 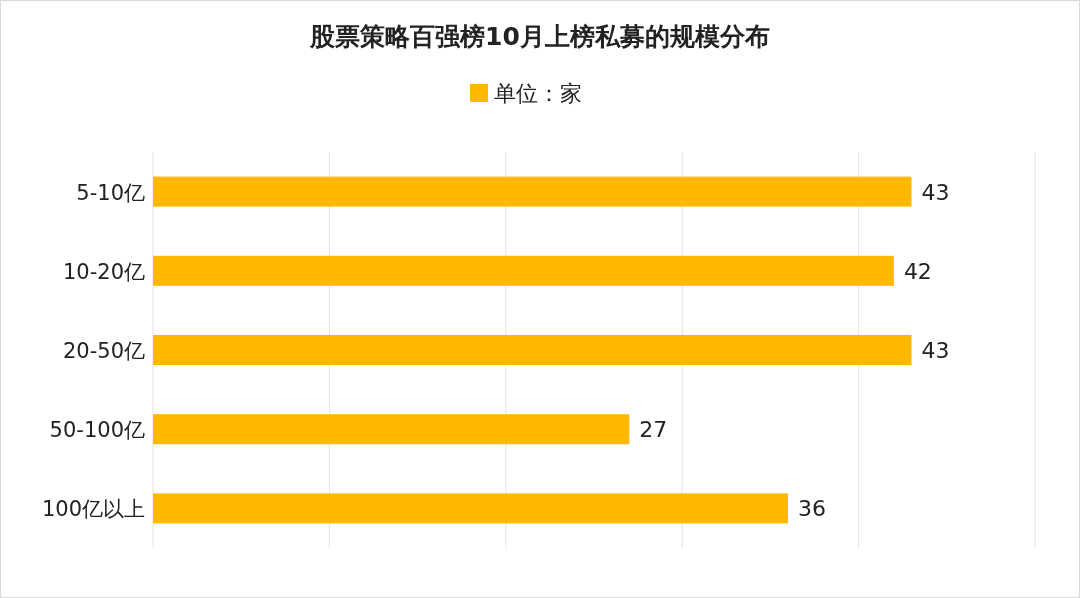 I want to click on data-label: 36, so click(x=812, y=509).